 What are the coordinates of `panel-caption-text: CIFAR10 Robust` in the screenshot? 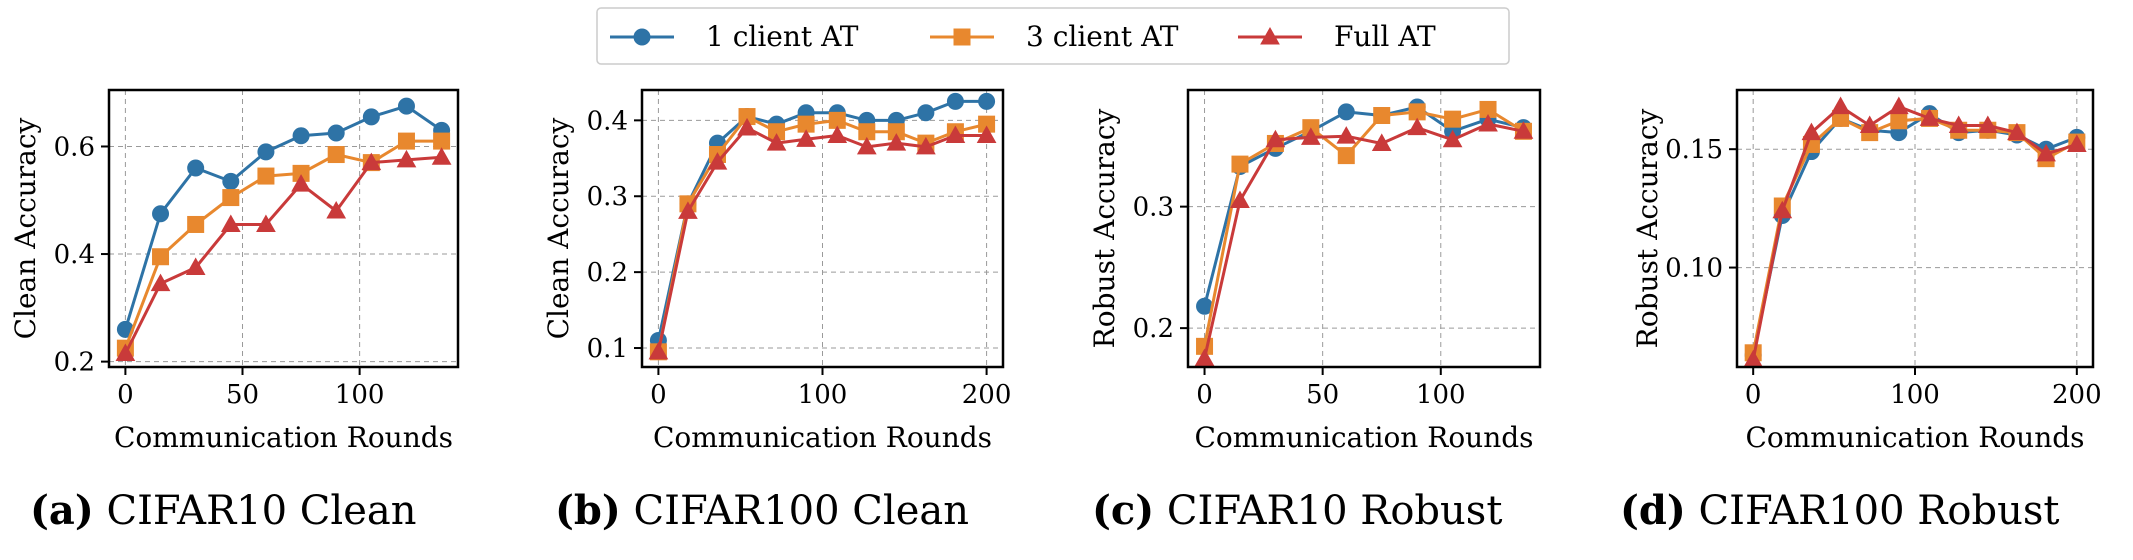 It's located at (1328, 511).